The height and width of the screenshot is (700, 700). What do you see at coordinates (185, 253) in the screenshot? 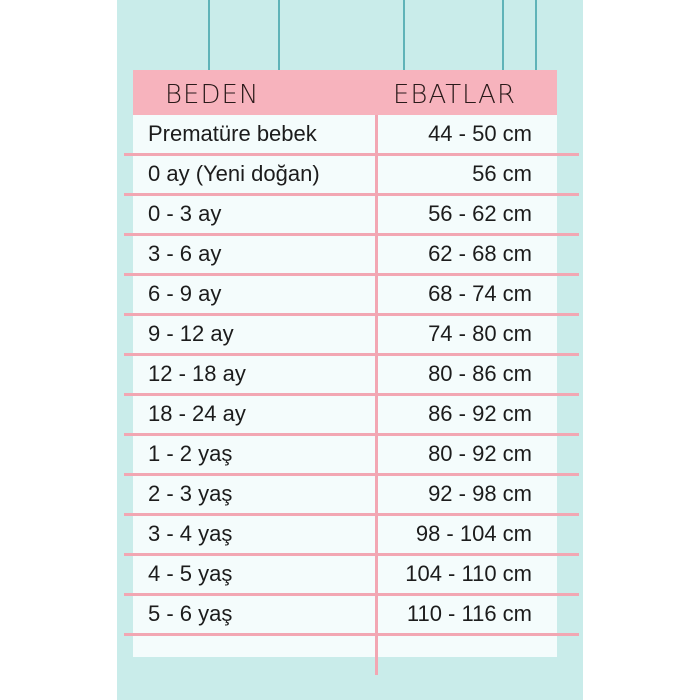
I see `size-cell: 3 - 6 ay` at bounding box center [185, 253].